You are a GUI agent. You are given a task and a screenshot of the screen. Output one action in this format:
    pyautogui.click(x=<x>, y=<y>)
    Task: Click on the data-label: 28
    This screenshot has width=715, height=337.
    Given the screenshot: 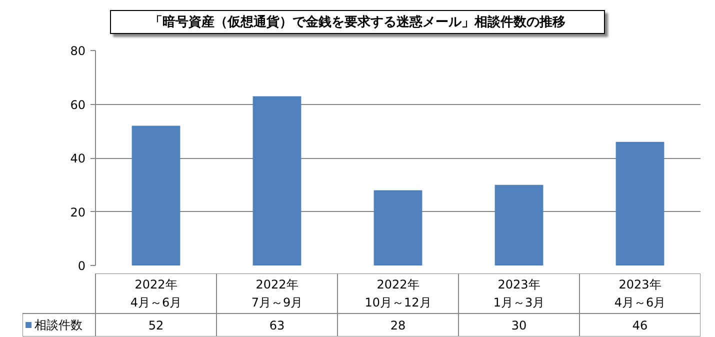 What is the action you would take?
    pyautogui.click(x=398, y=325)
    